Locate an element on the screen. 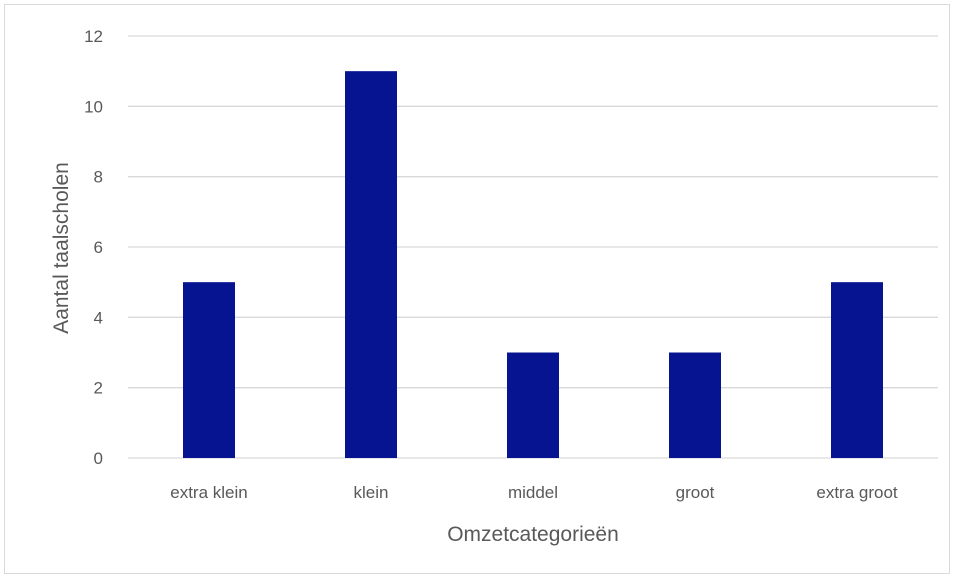  x-tick-label: middel is located at coordinates (533, 492).